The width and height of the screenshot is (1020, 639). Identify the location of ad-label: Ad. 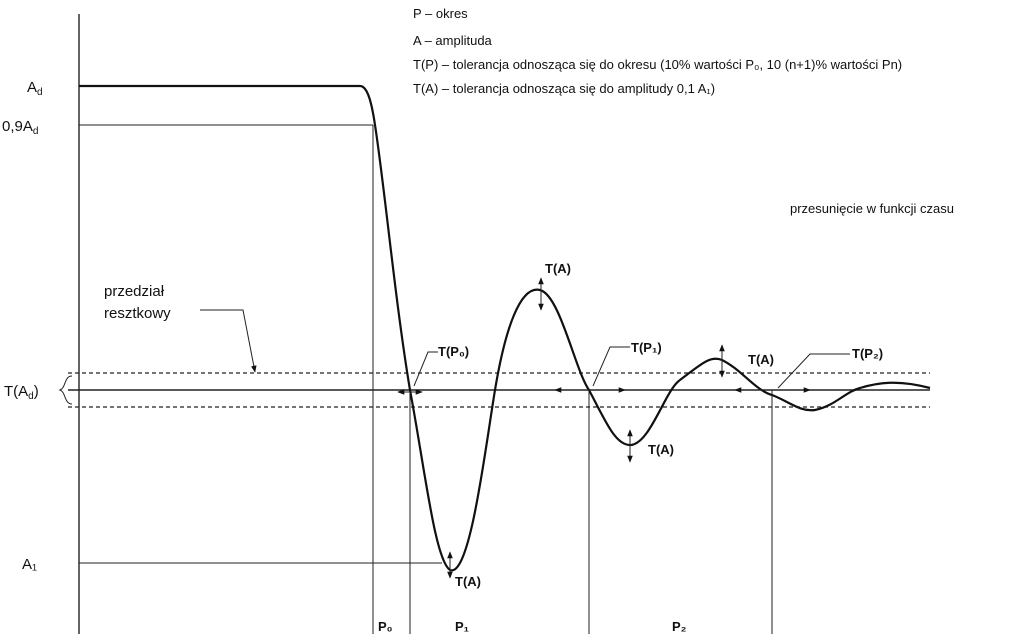
(35, 88).